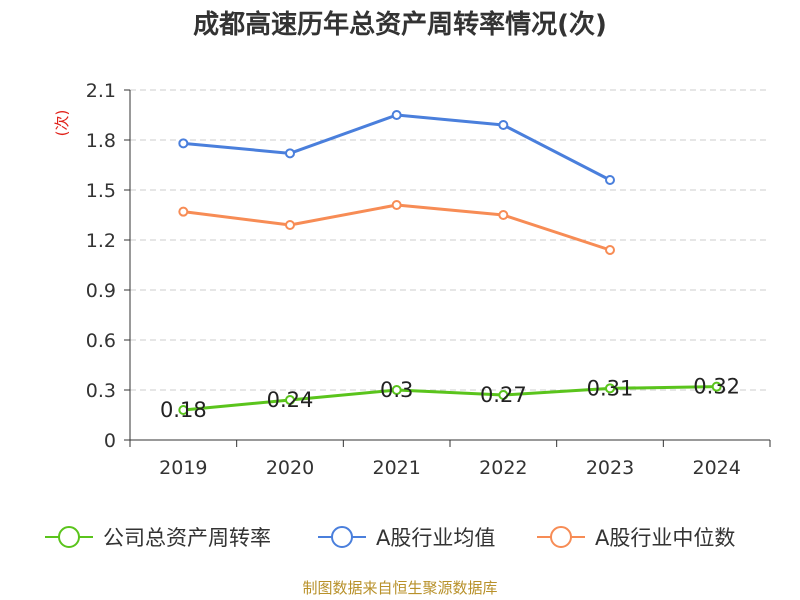  I want to click on y-axis-ticks: 0 0.3 0.6 0.9 1.2 1.5 1.8 2.1, so click(108, 266).